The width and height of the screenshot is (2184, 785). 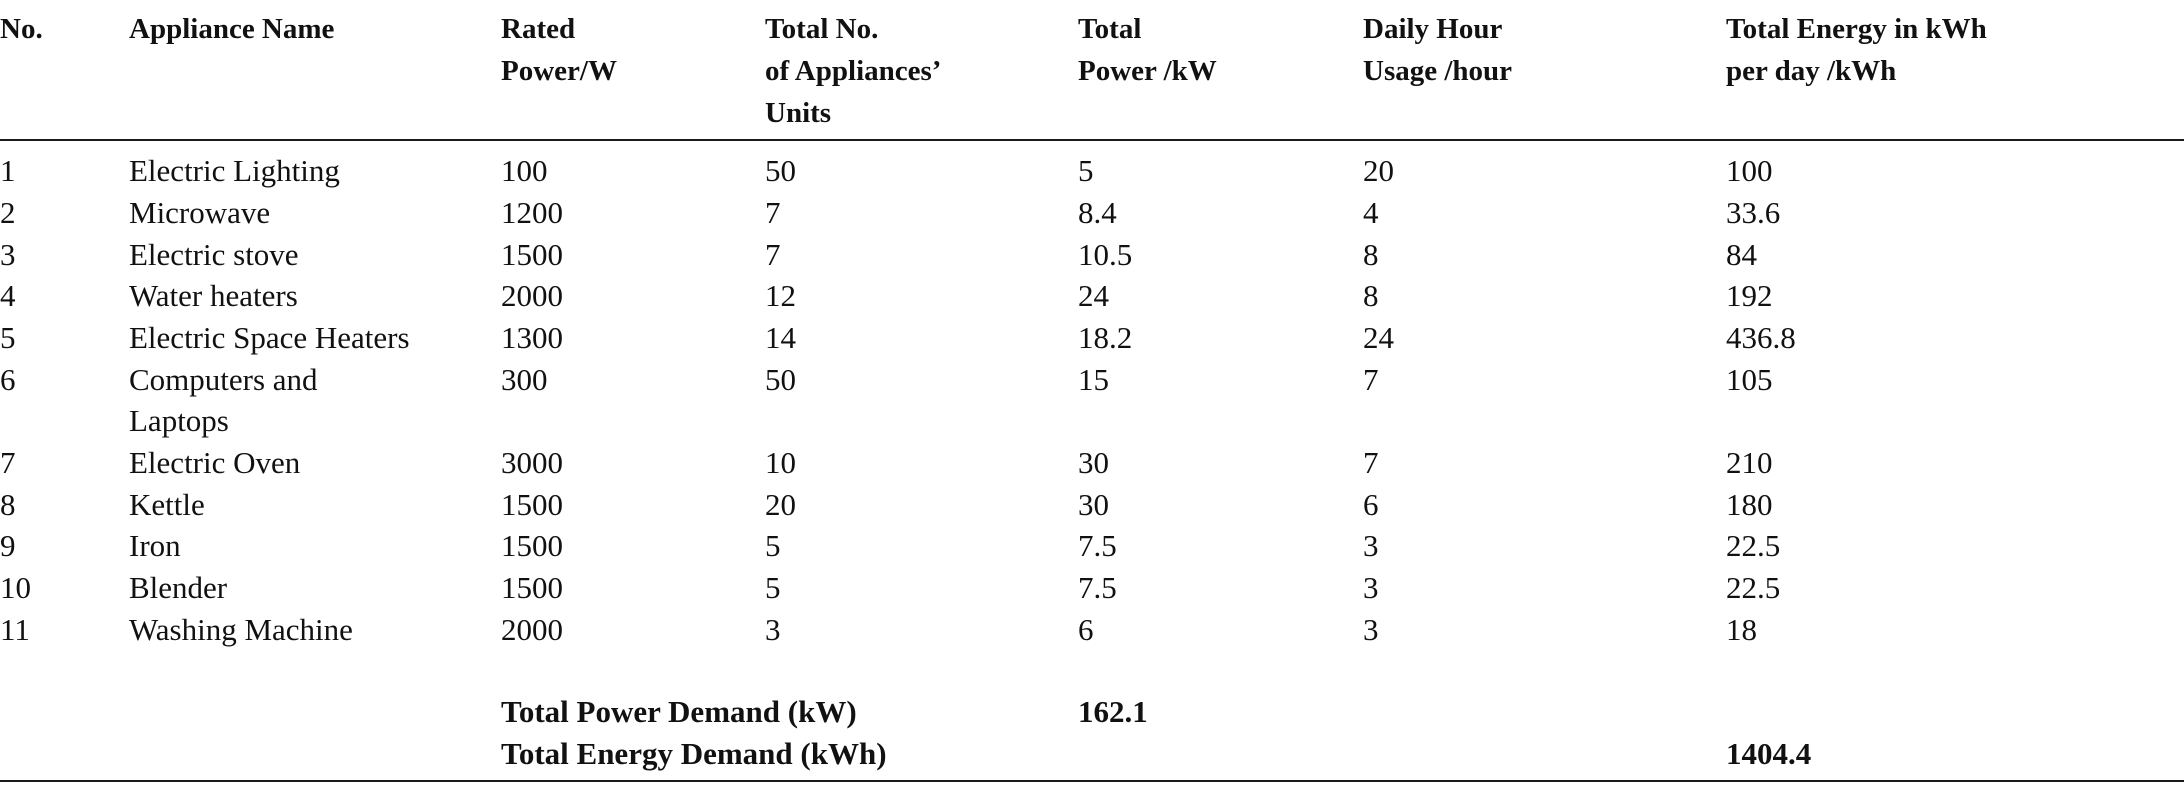 I want to click on table-cell-name: Water heaters, so click(x=213, y=295).